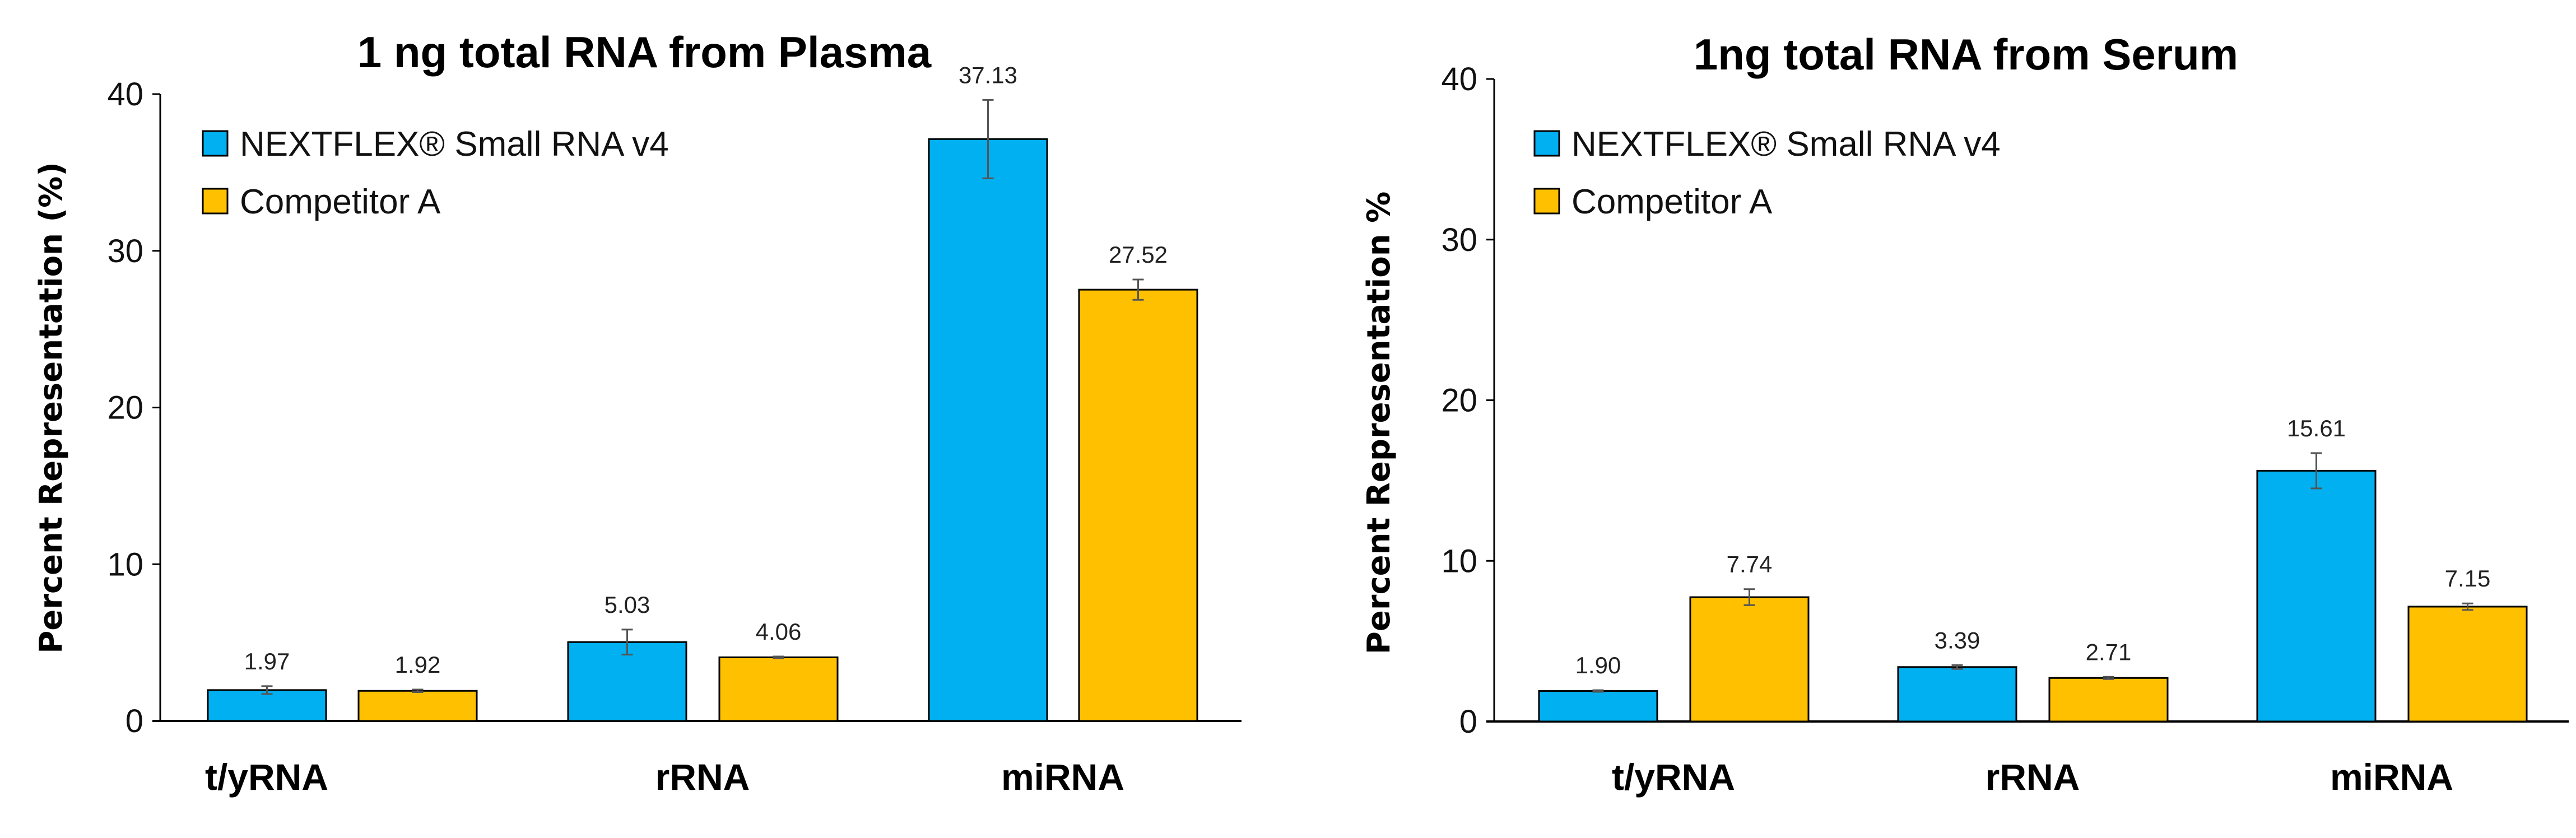 This screenshot has width=2576, height=838. What do you see at coordinates (2109, 652) in the screenshot?
I see `data-label: 2.71` at bounding box center [2109, 652].